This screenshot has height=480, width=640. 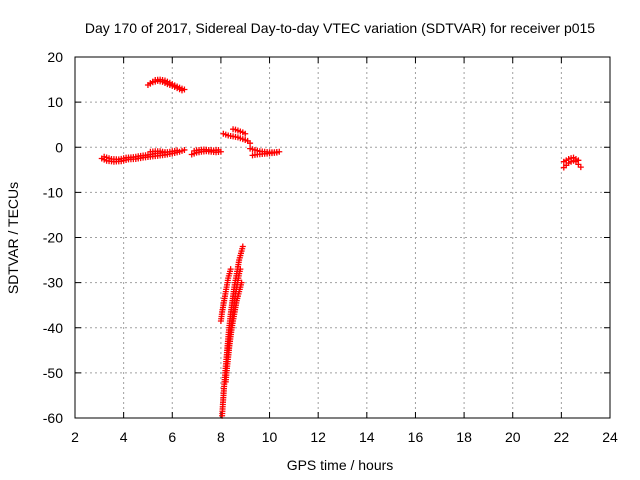 I want to click on x-tick-label: 12, so click(x=318, y=437).